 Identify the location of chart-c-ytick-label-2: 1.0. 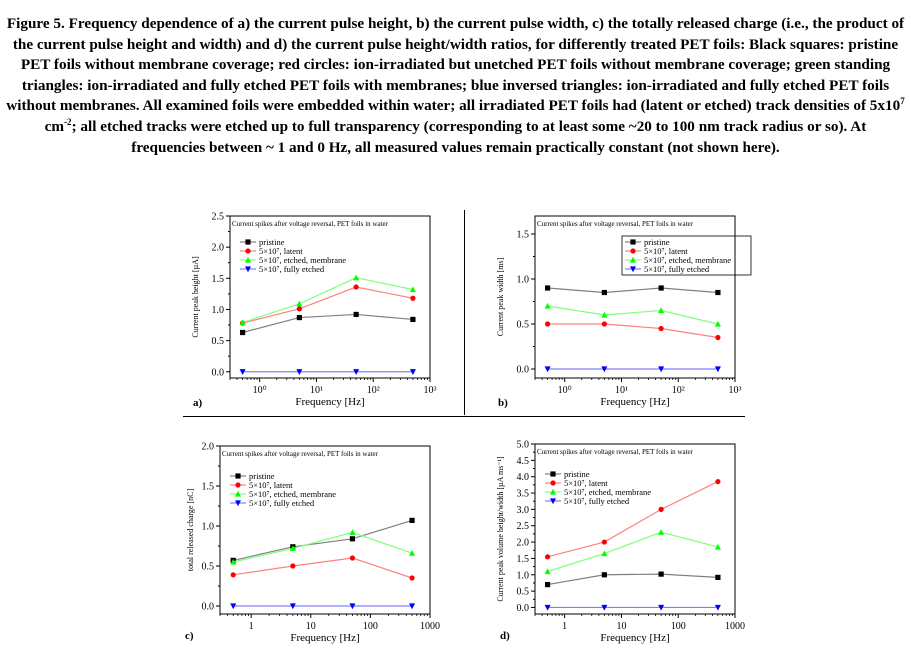
(208, 527).